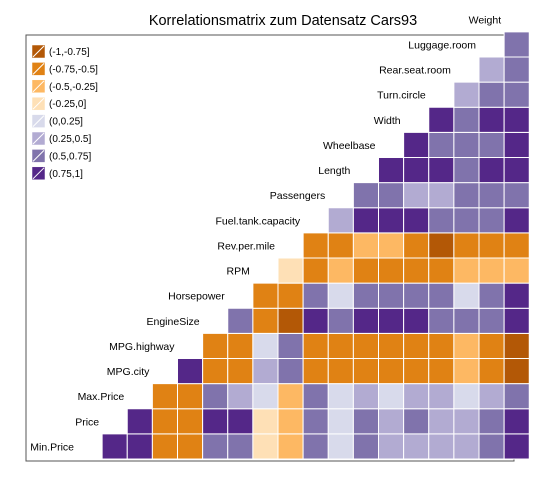  Describe the element at coordinates (215, 371) in the screenshot. I see `heatmap-cell-enginesize-mpg-city` at that location.